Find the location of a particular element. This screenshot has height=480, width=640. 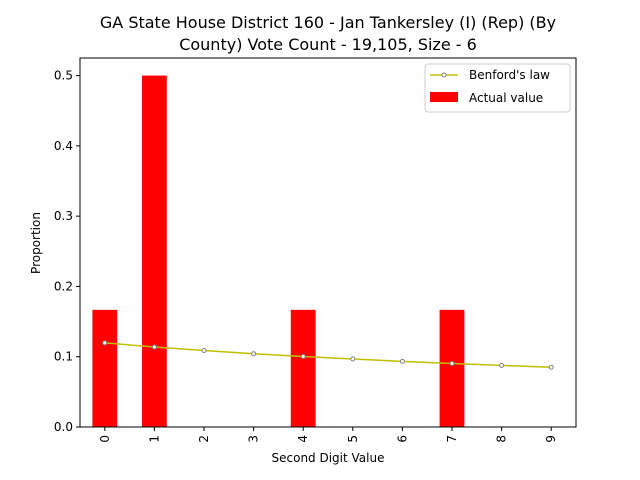

y-tick-label: 0.0 is located at coordinates (63, 427).